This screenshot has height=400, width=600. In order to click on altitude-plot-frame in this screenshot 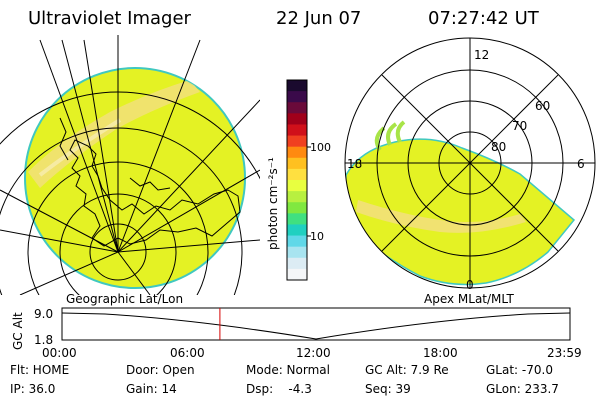, I will do `click(316, 324)`.